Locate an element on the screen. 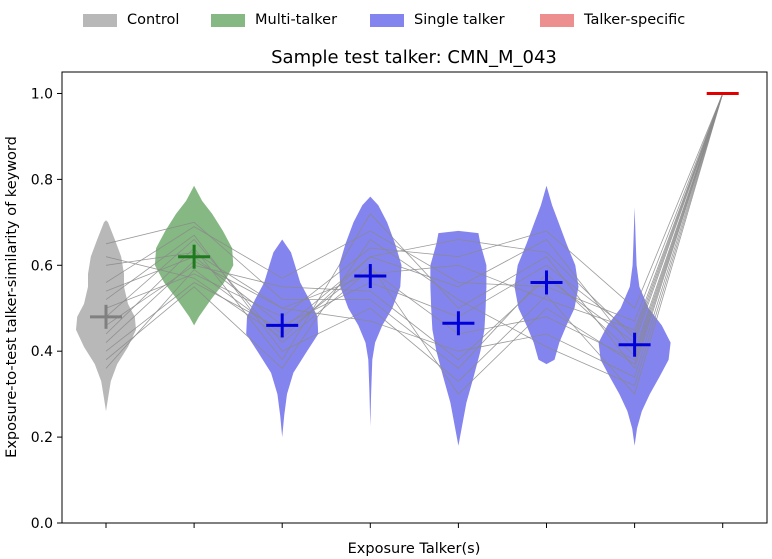  legend-item-specific: Talker-specific is located at coordinates (612, 20).